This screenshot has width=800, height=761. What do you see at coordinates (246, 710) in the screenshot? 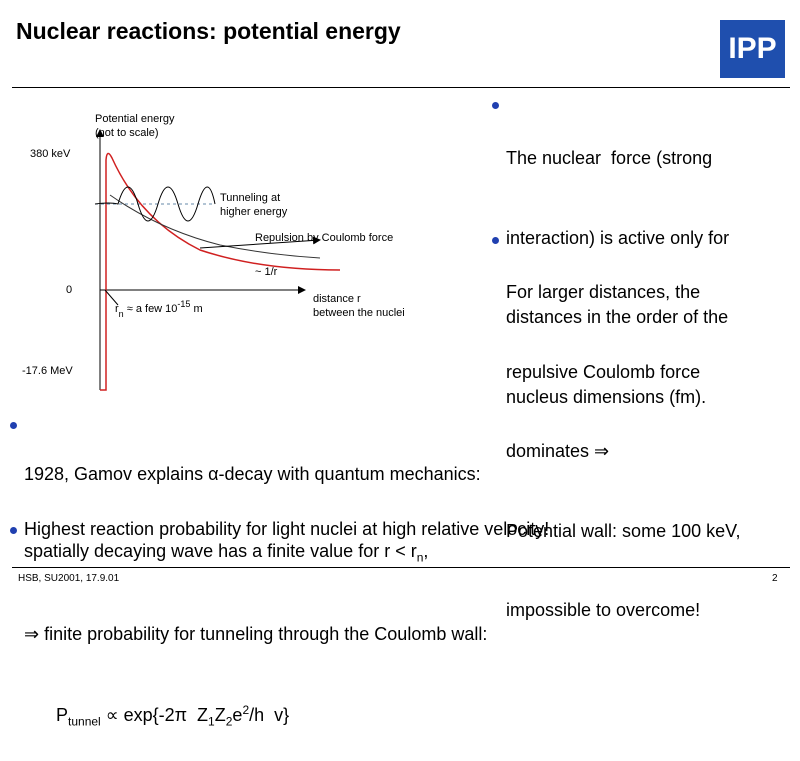
I see `sup: 2` at bounding box center [246, 710].